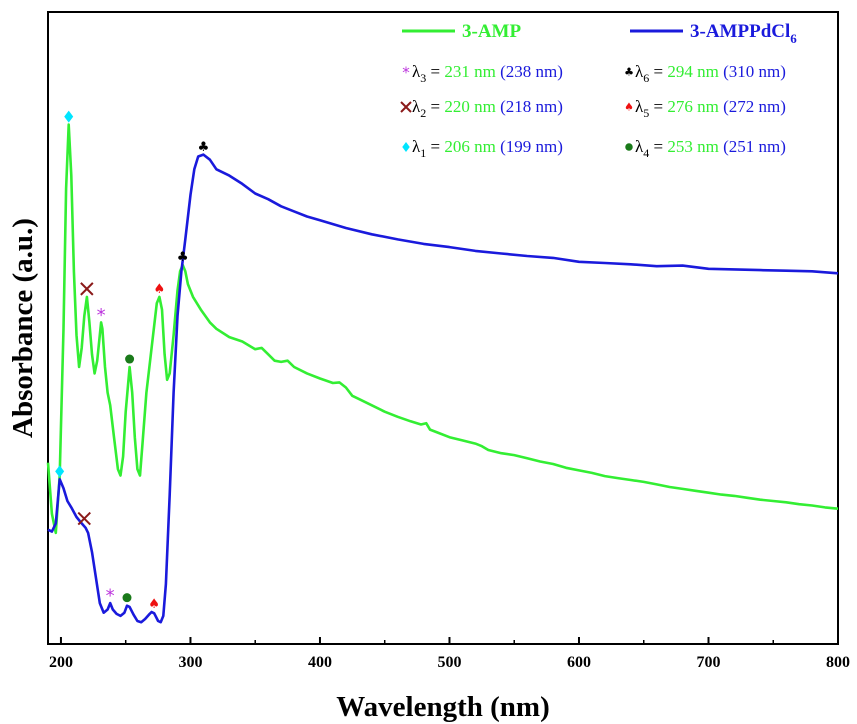  What do you see at coordinates (190, 662) in the screenshot?
I see `x-tick-label: 300` at bounding box center [190, 662].